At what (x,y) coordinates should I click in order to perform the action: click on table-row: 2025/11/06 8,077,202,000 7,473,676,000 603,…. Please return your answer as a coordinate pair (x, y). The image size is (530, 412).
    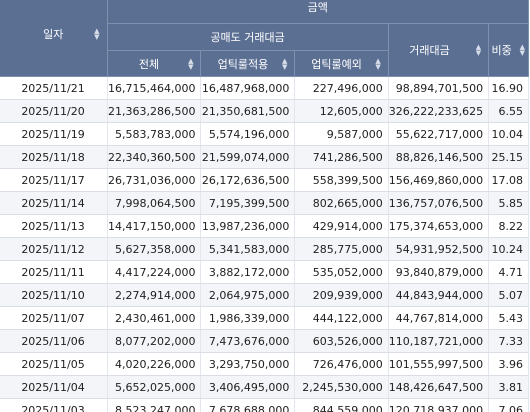
    Looking at the image, I should click on (264, 341).